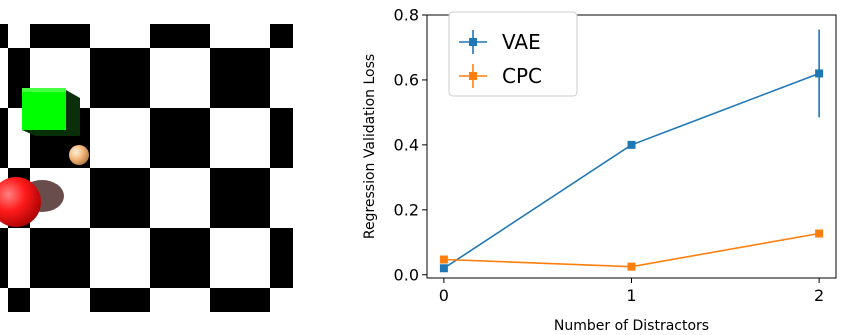 Image resolution: width=846 pixels, height=335 pixels. What do you see at coordinates (370, 146) in the screenshot?
I see `y-axis-title: Regression Validation Loss` at bounding box center [370, 146].